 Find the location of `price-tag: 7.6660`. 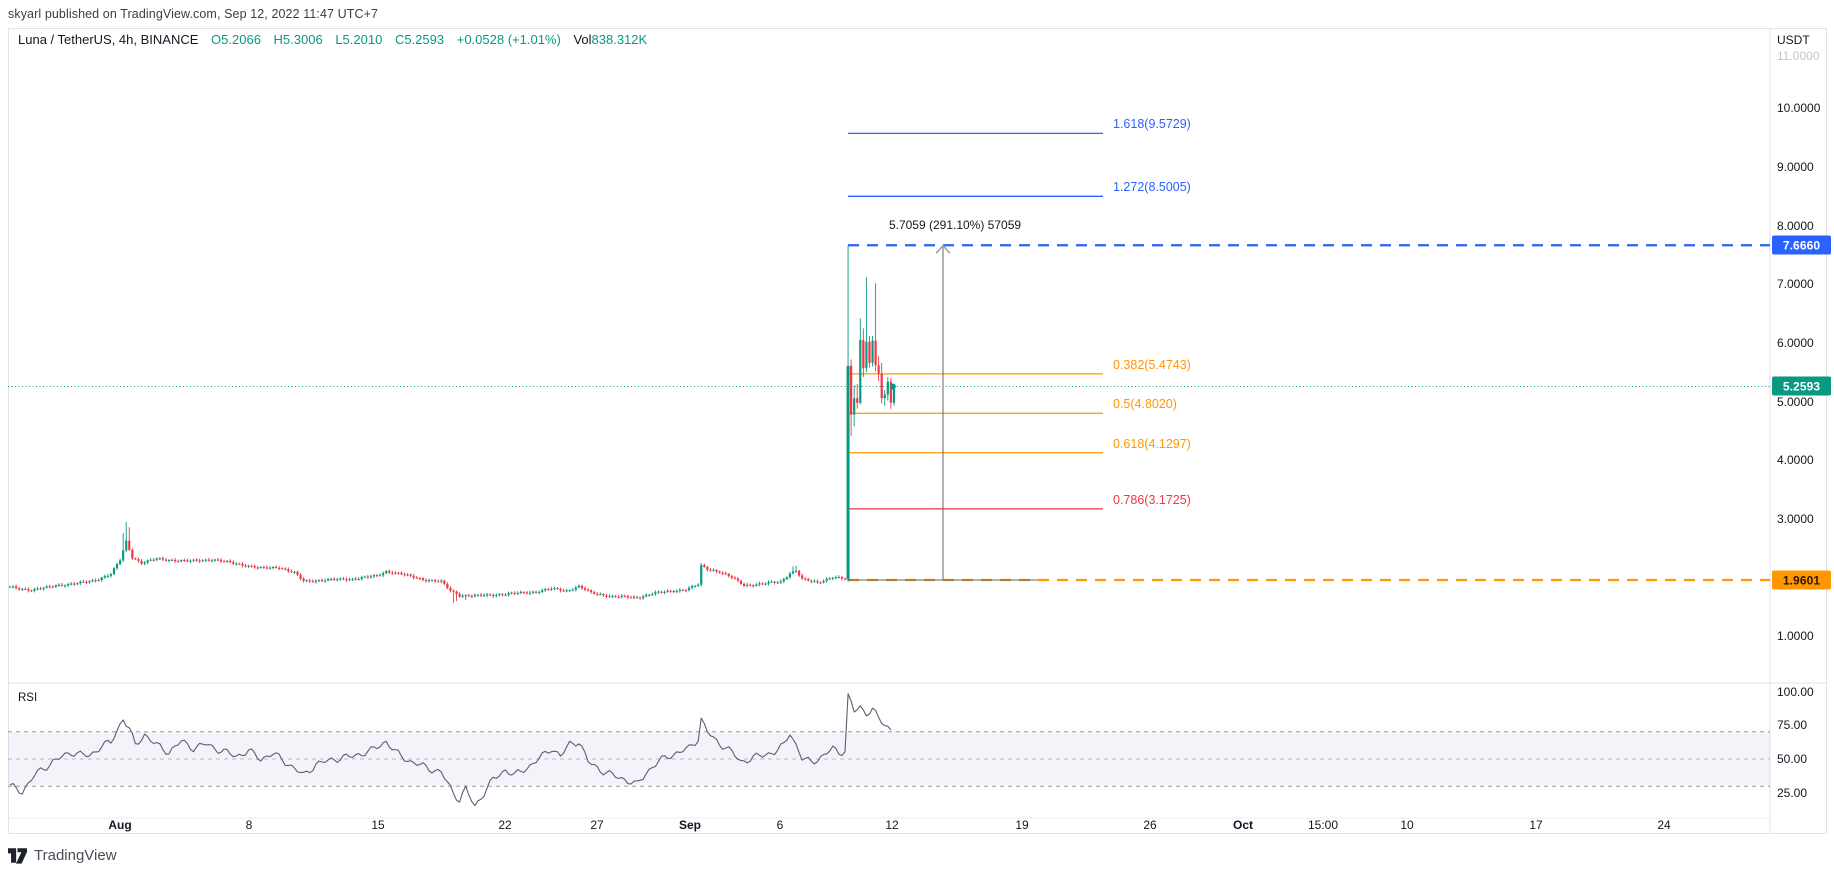

price-tag: 7.6660 is located at coordinates (1801, 245).